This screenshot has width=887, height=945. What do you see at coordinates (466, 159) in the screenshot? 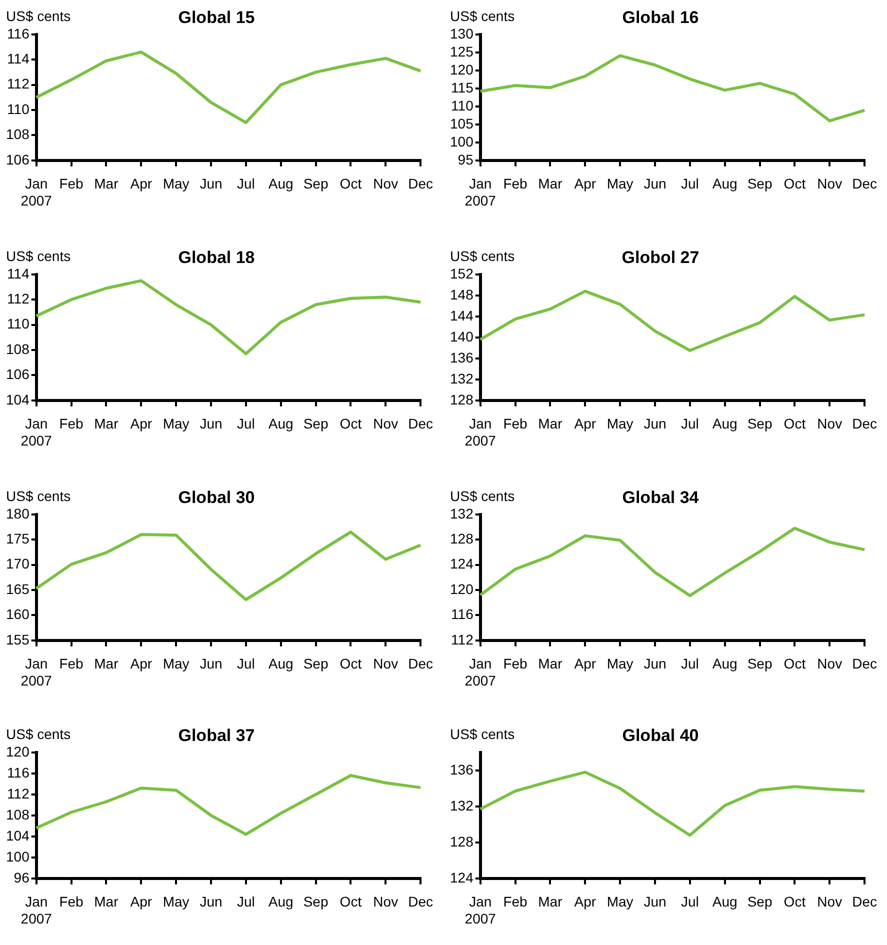
I see `y-tick-label: 95` at bounding box center [466, 159].